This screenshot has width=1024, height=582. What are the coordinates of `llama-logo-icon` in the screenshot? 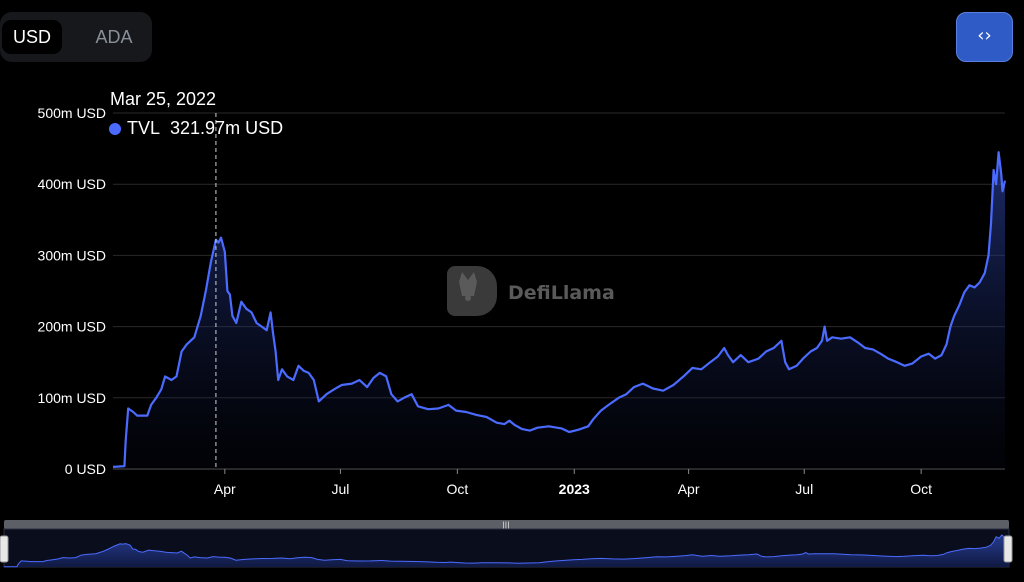 It's located at (472, 291).